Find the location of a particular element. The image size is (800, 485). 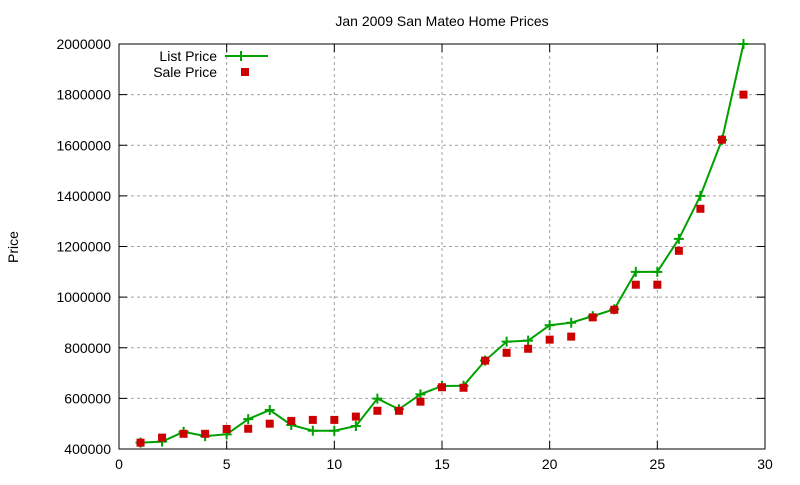

y-tick-label: 1200000 is located at coordinates (83, 247).